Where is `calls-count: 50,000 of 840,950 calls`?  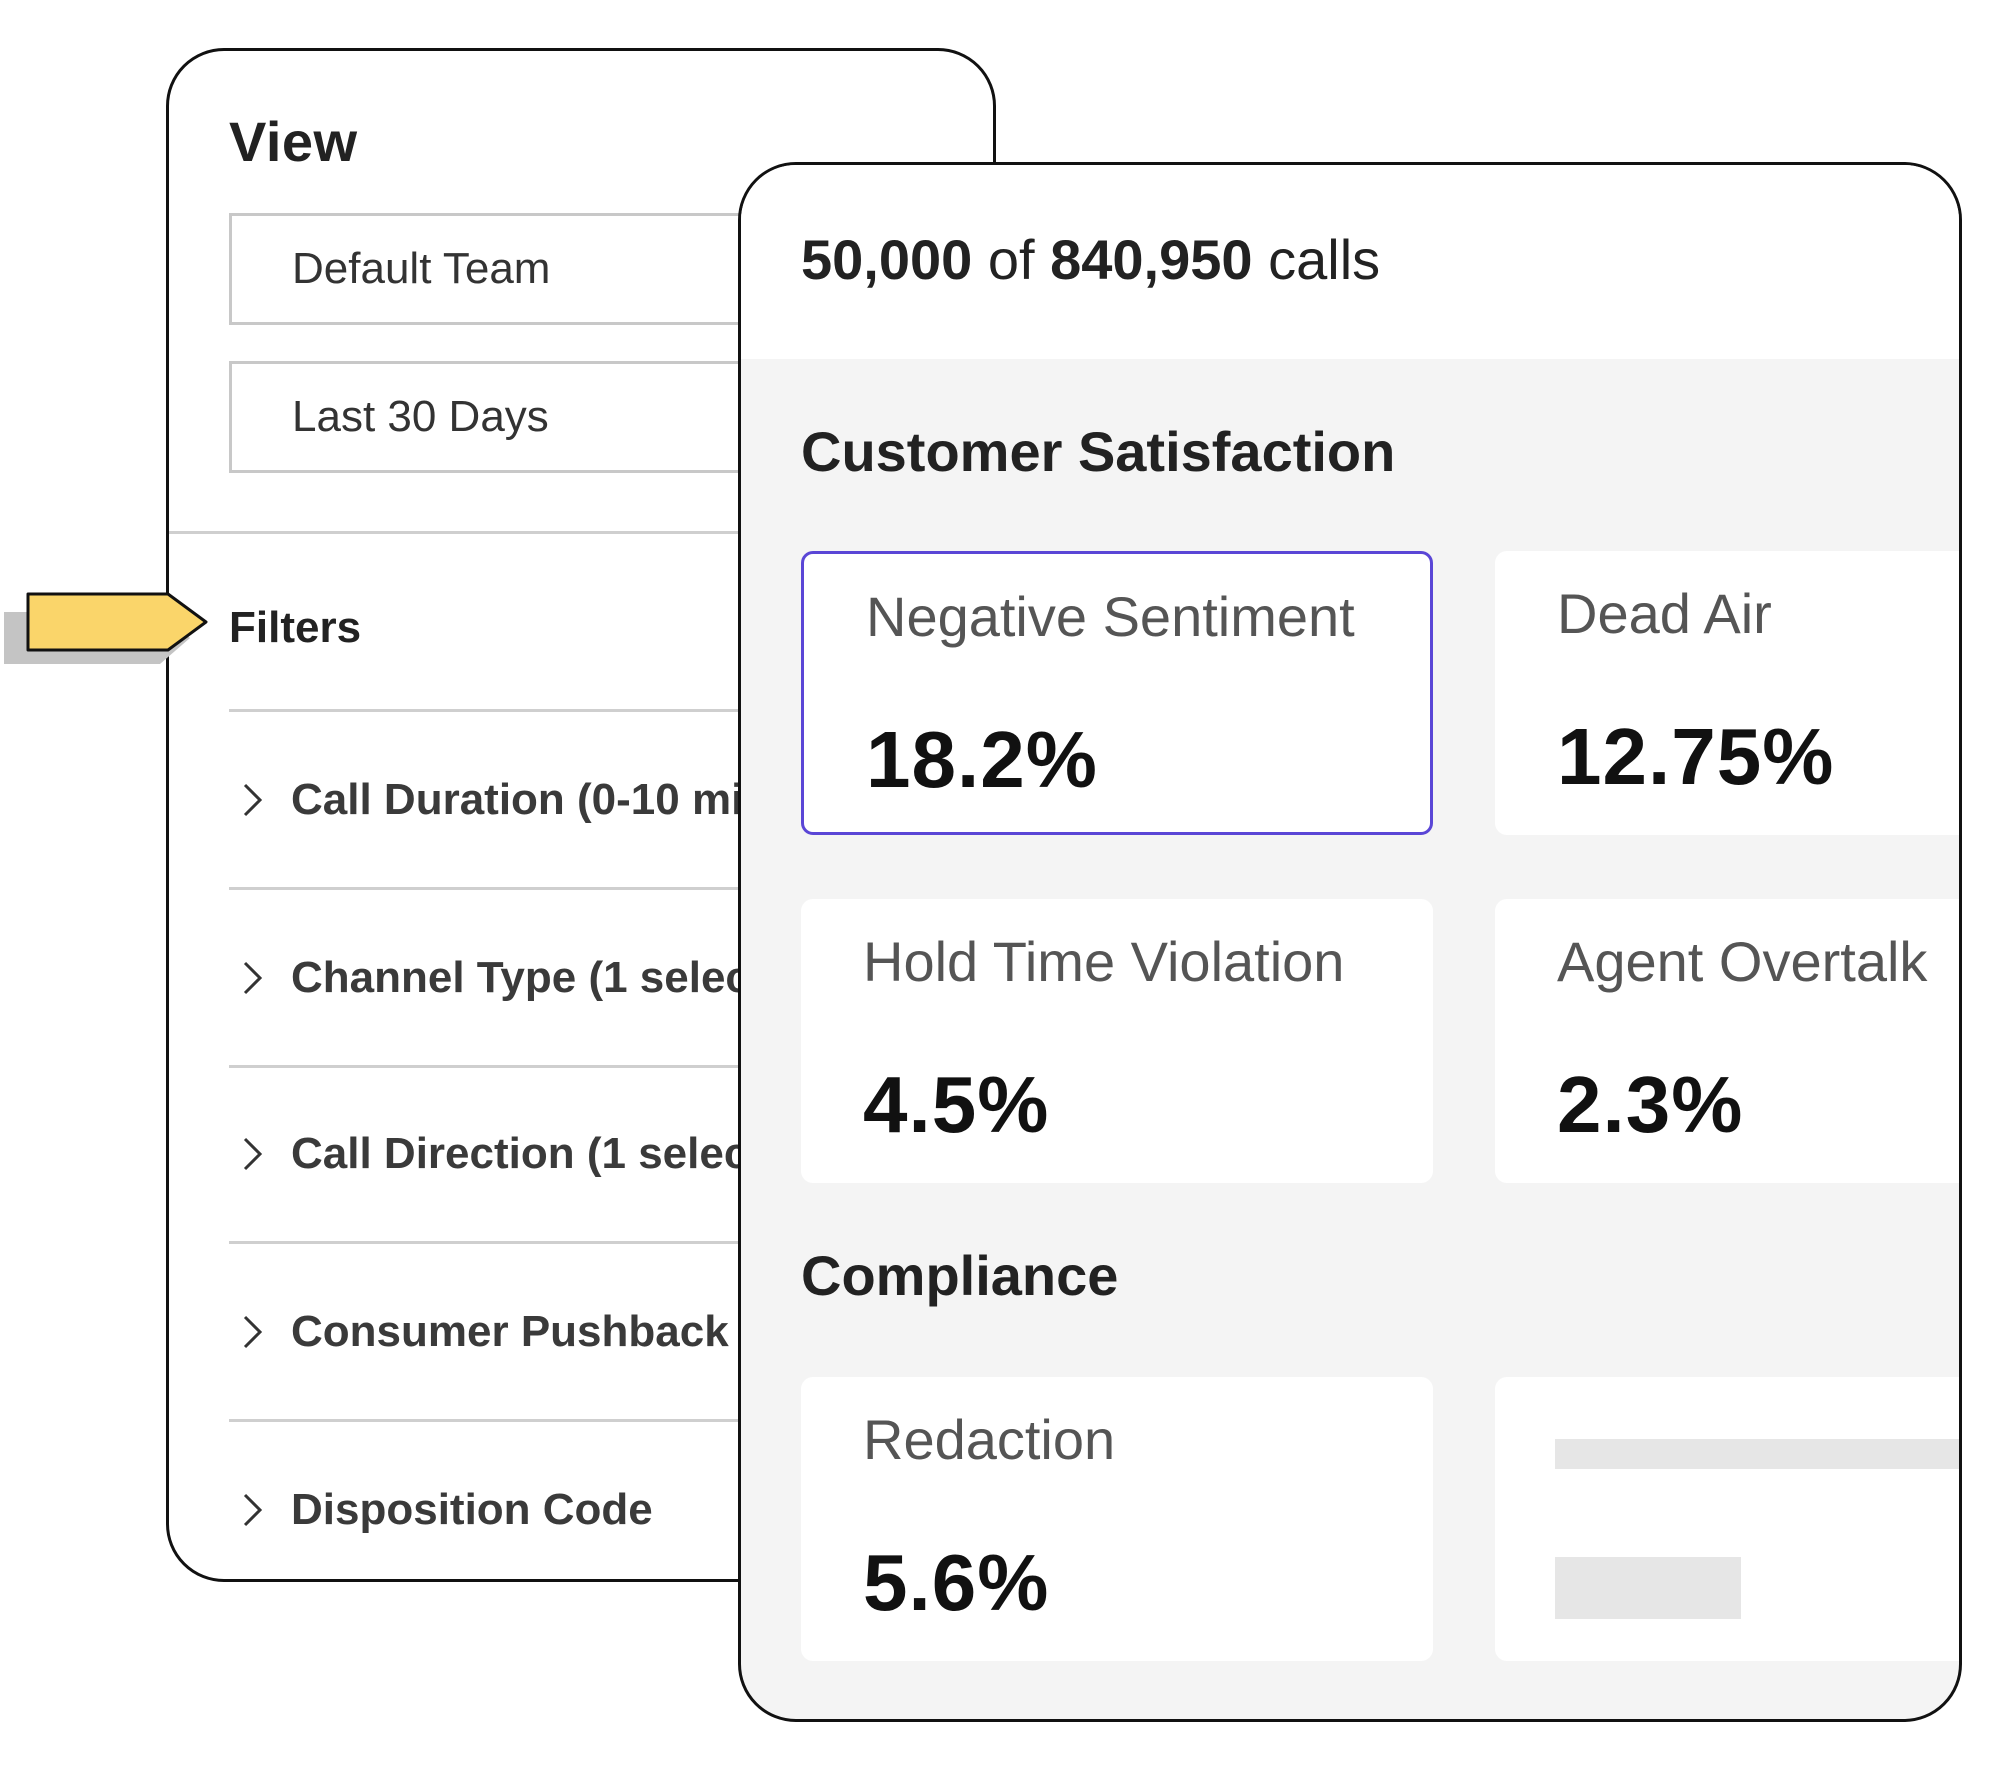
calls-count: 50,000 of 840,950 calls is located at coordinates (1090, 259).